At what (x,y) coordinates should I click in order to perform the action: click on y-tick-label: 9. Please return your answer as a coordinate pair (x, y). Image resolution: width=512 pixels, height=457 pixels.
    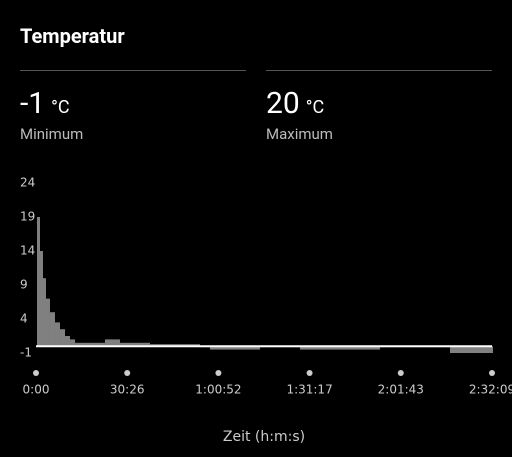
    Looking at the image, I should click on (24, 285).